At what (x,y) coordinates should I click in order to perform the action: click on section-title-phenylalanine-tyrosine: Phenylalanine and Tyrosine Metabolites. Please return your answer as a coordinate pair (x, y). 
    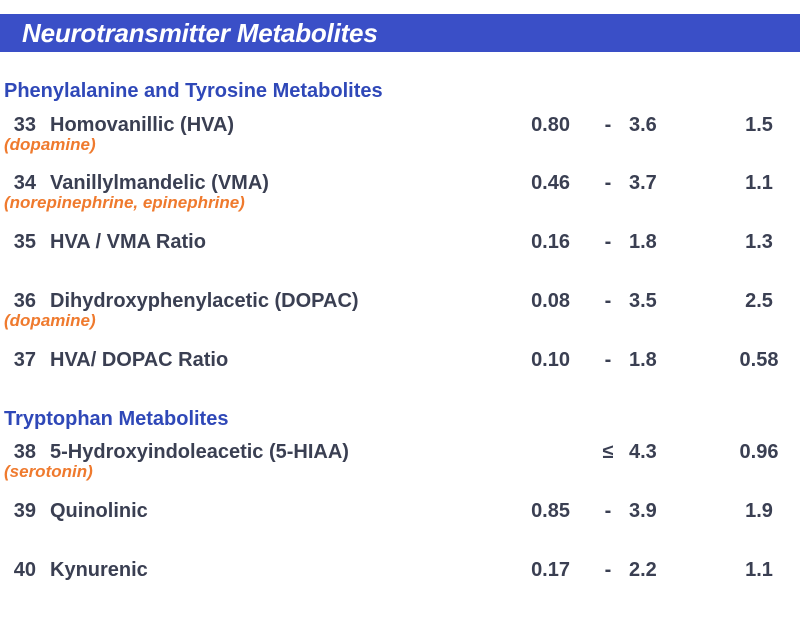
    Looking at the image, I should click on (193, 91).